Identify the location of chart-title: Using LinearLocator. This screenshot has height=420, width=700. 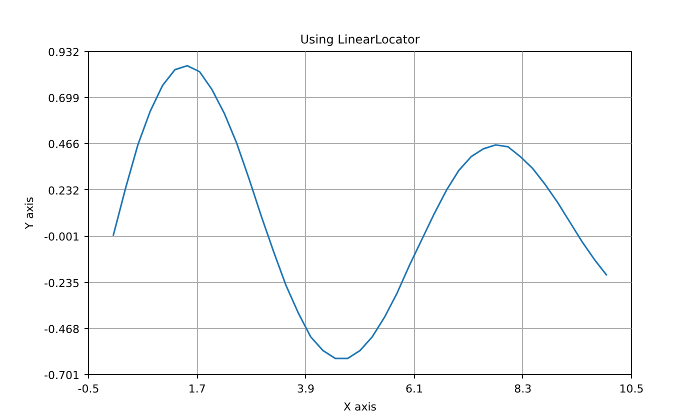
(360, 39).